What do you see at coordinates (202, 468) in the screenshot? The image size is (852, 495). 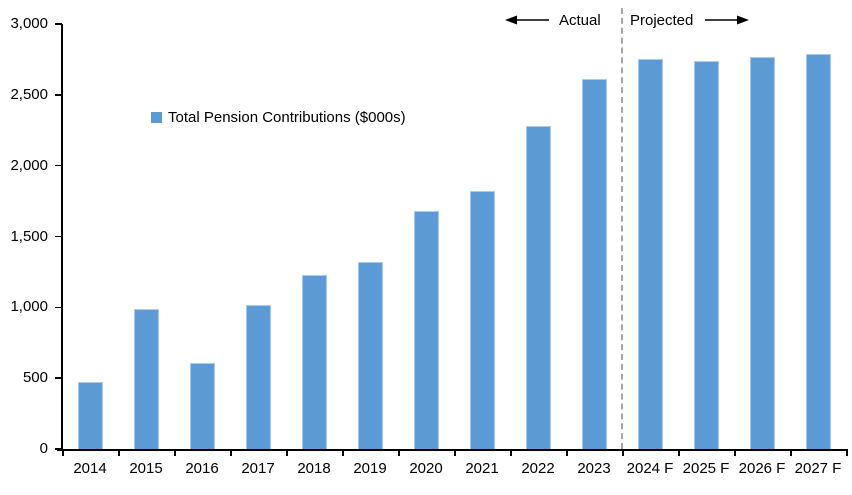 I see `x-tick-label: 2016` at bounding box center [202, 468].